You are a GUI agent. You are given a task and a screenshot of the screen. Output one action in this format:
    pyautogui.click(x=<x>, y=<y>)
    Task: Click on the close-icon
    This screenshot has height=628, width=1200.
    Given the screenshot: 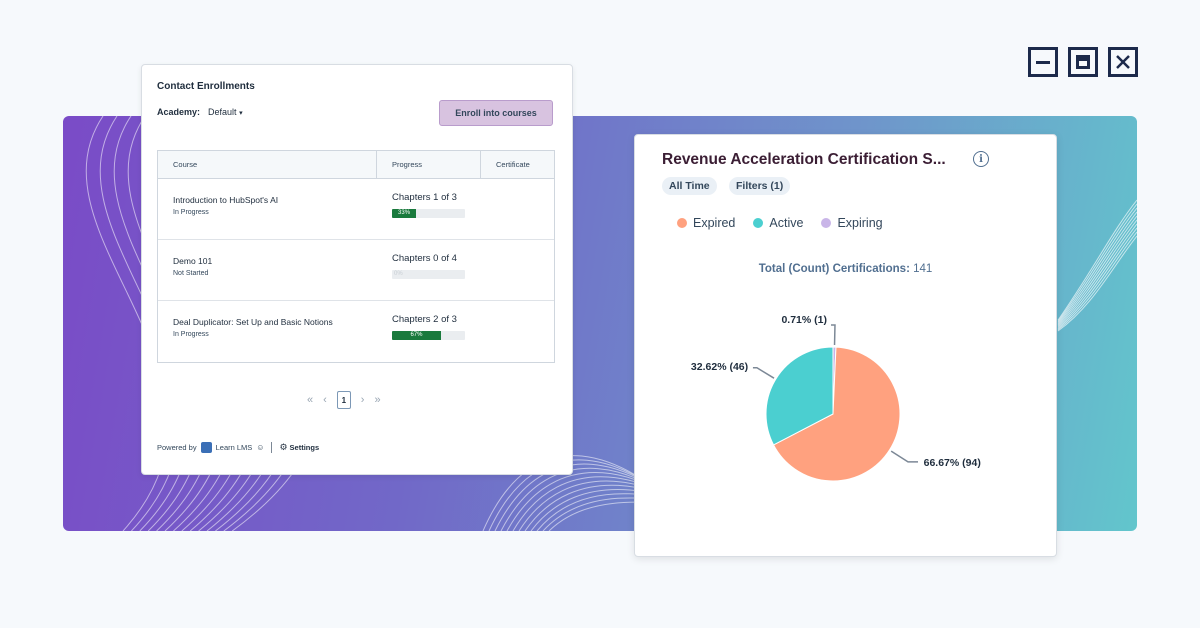 What is the action you would take?
    pyautogui.click(x=1123, y=62)
    